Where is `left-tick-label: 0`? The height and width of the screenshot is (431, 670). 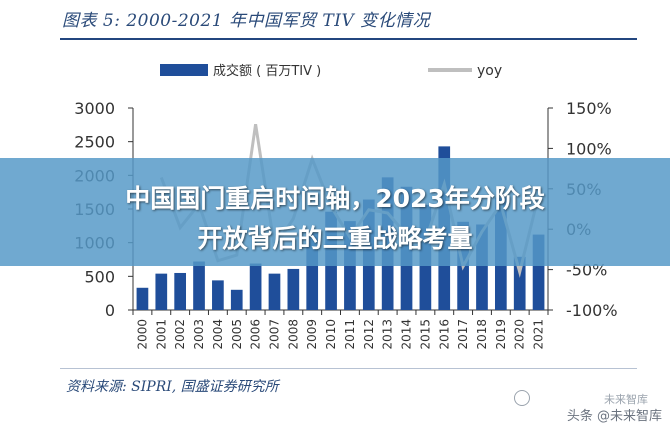 left-tick-label: 0 is located at coordinates (110, 310).